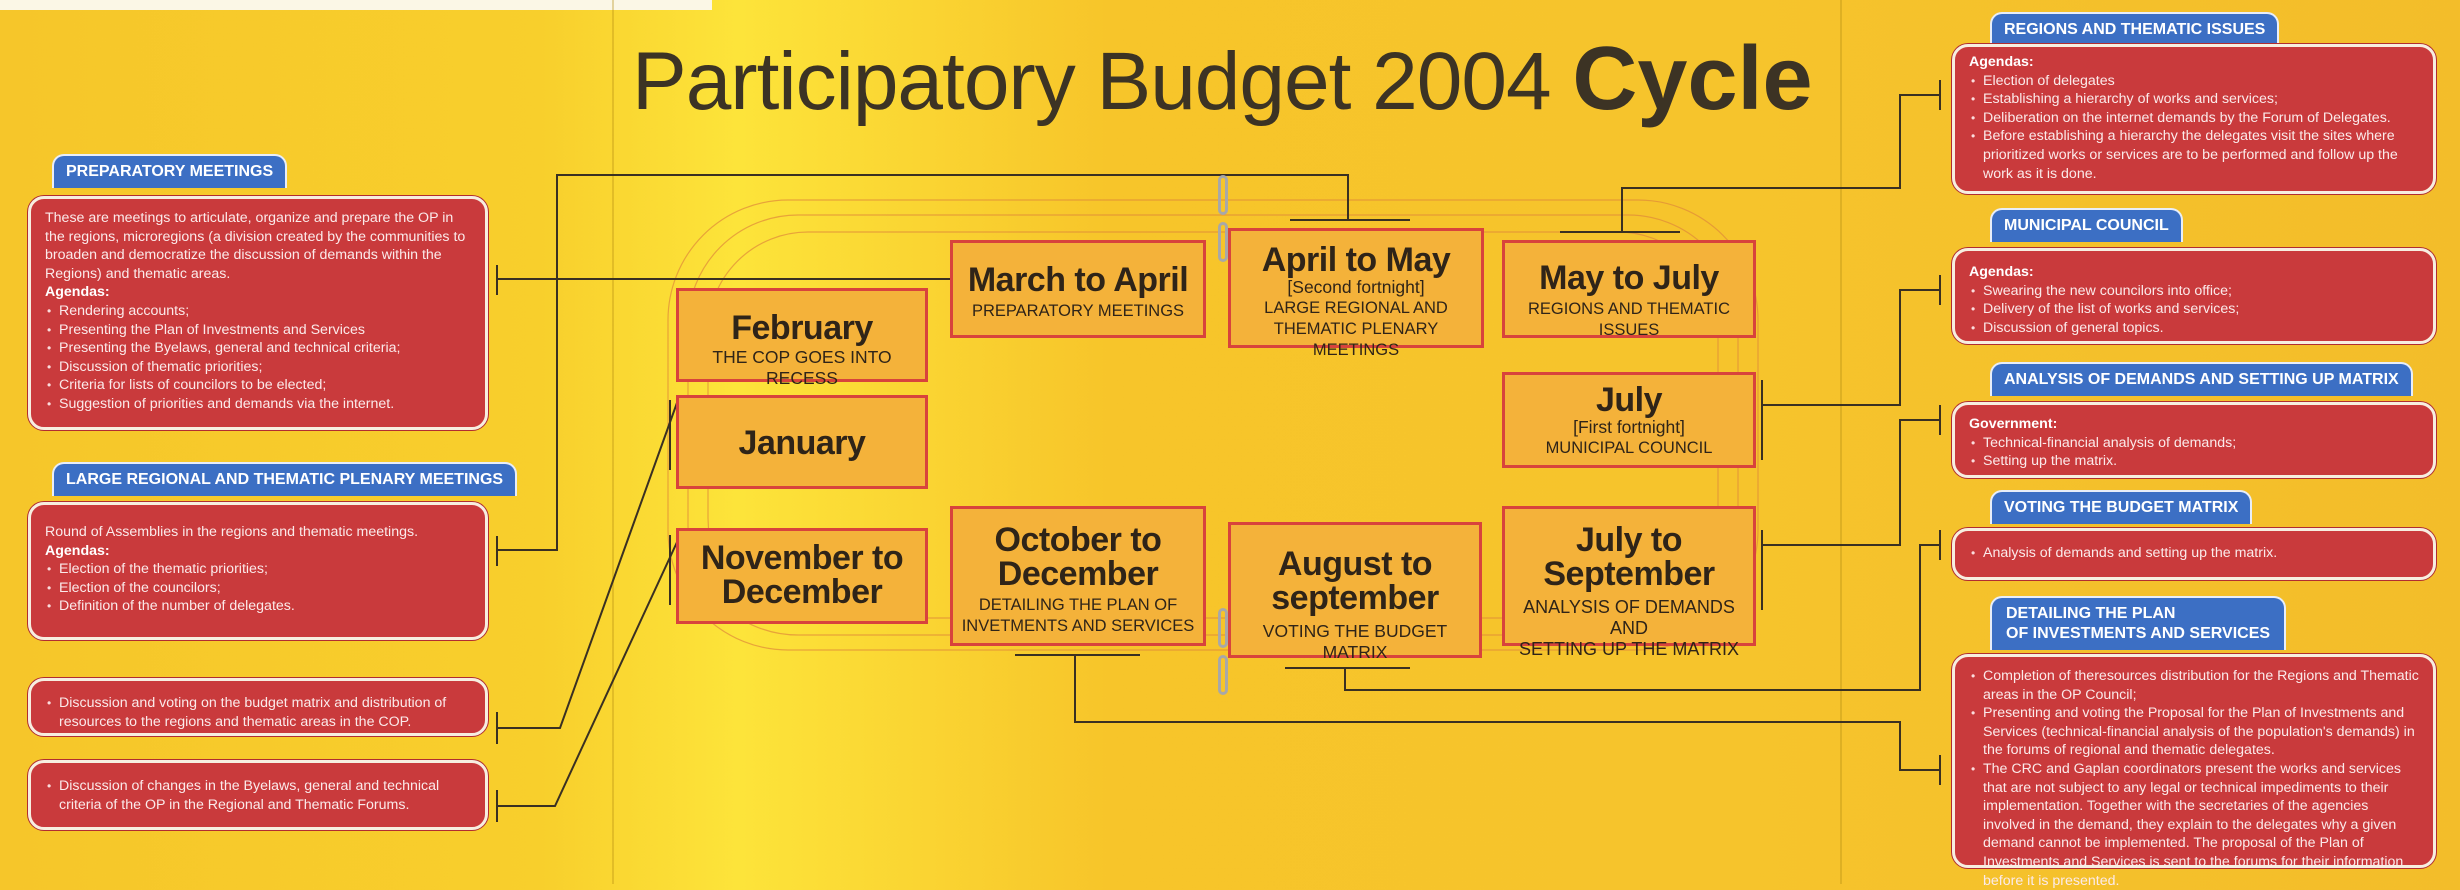 This screenshot has height=890, width=2460. I want to click on tab-line: OF INVESTMENTS AND SERVICES, so click(2138, 633).